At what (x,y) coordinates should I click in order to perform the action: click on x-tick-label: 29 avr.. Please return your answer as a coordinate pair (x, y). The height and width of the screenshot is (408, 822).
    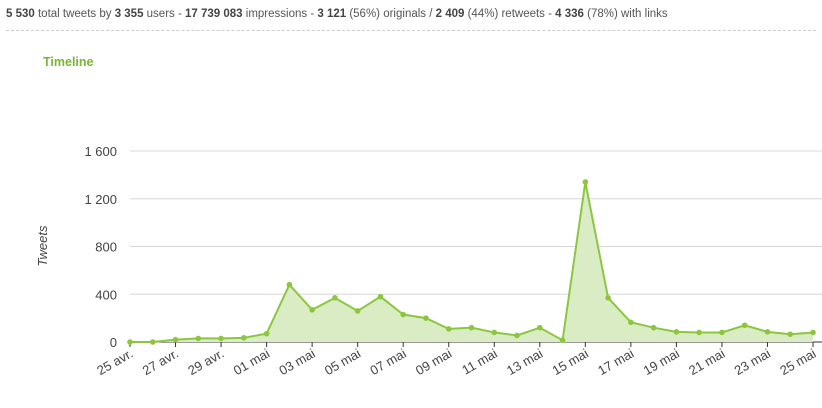
    Looking at the image, I should click on (205, 362).